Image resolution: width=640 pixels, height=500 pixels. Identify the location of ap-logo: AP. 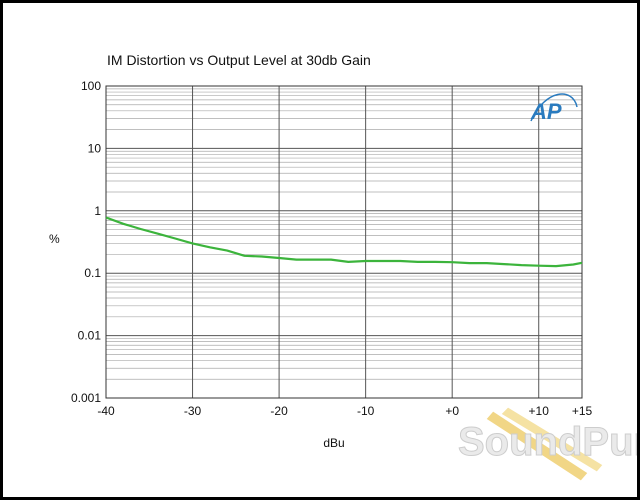
(554, 108).